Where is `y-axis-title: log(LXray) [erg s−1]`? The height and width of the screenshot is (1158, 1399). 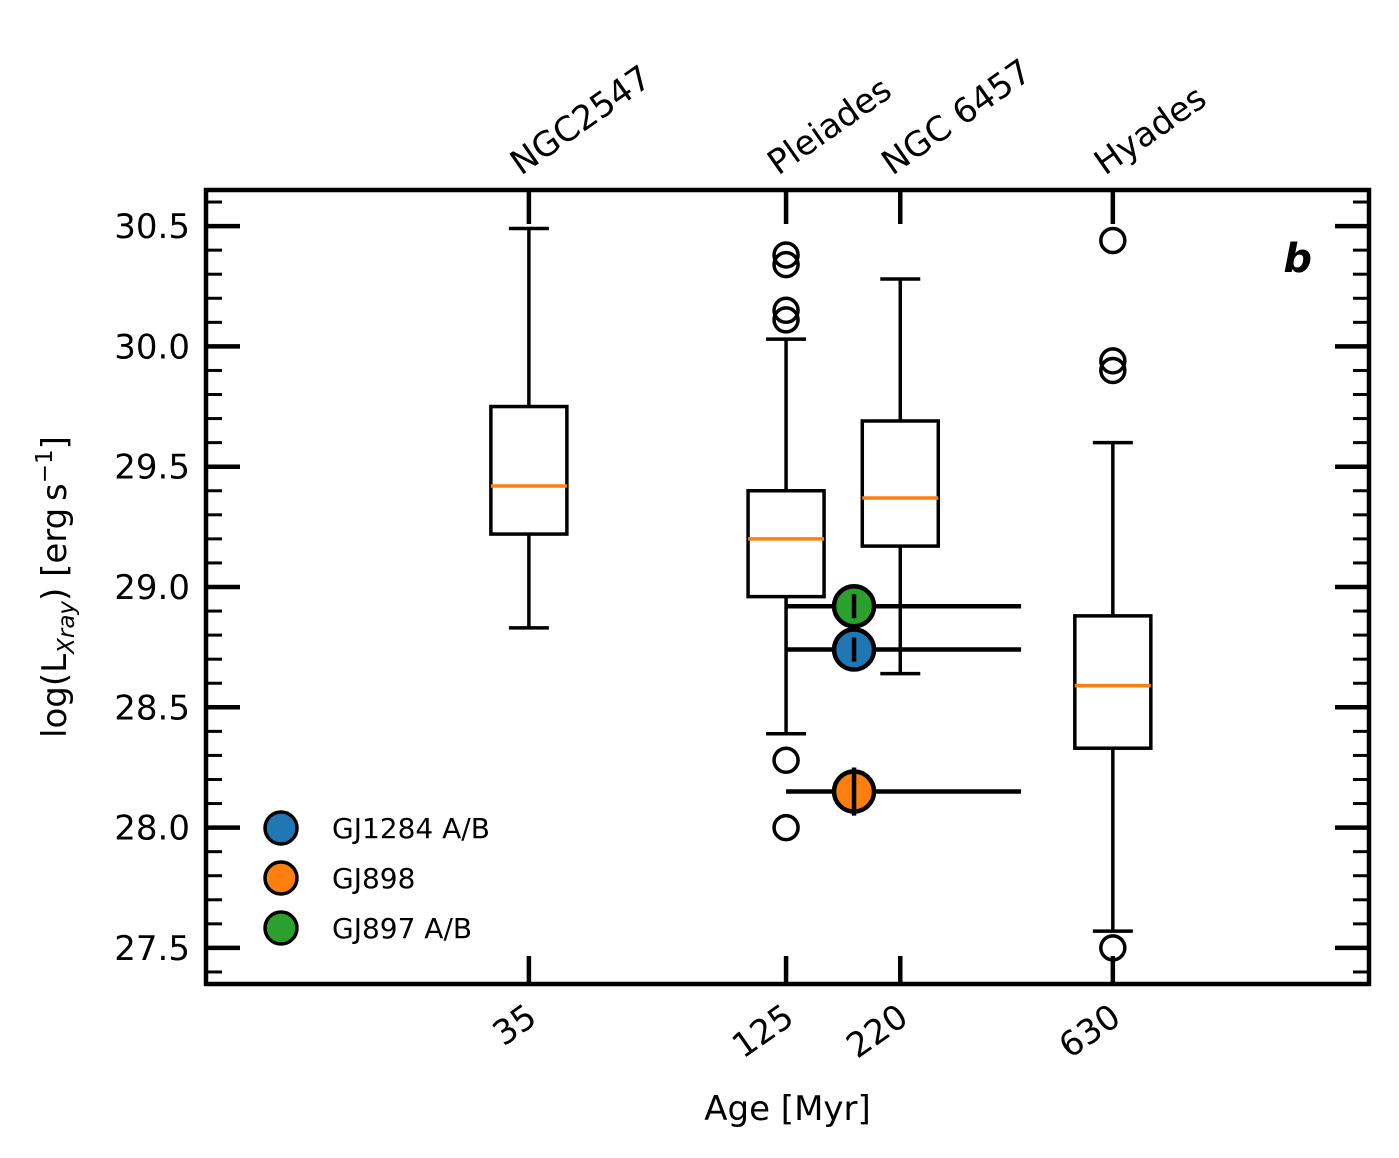 y-axis-title: log(LXray) [erg s−1] is located at coordinates (56, 587).